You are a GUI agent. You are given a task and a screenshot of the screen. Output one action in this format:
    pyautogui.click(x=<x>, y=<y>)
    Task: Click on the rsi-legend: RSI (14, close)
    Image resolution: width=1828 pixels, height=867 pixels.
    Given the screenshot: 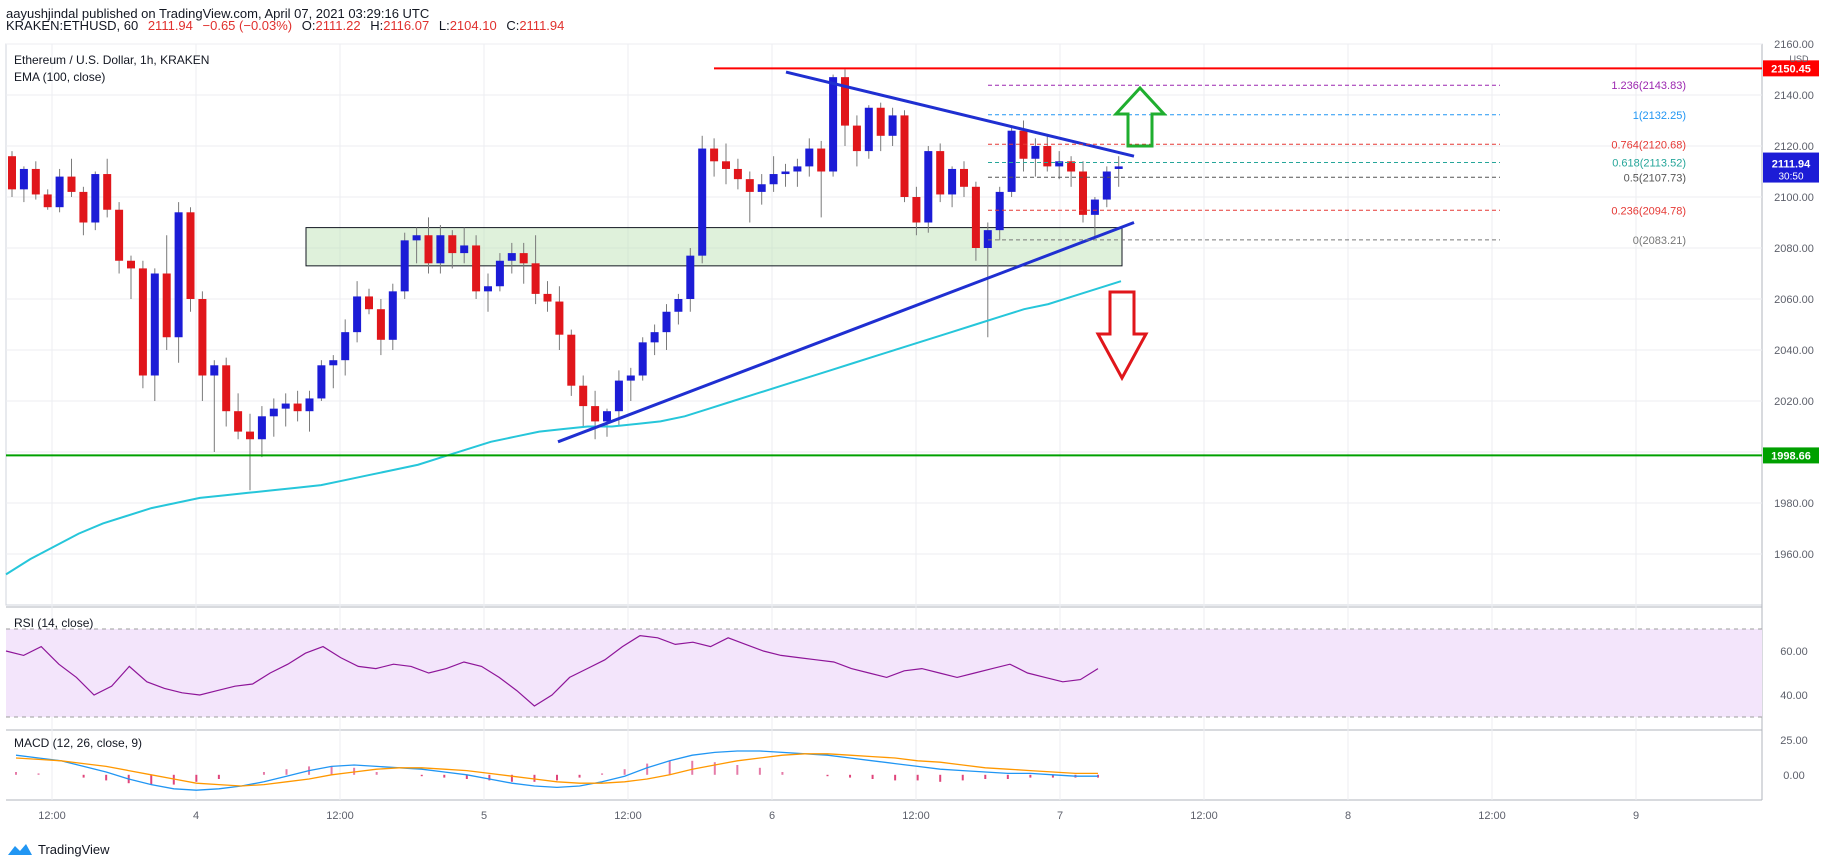 What is the action you would take?
    pyautogui.click(x=53, y=623)
    